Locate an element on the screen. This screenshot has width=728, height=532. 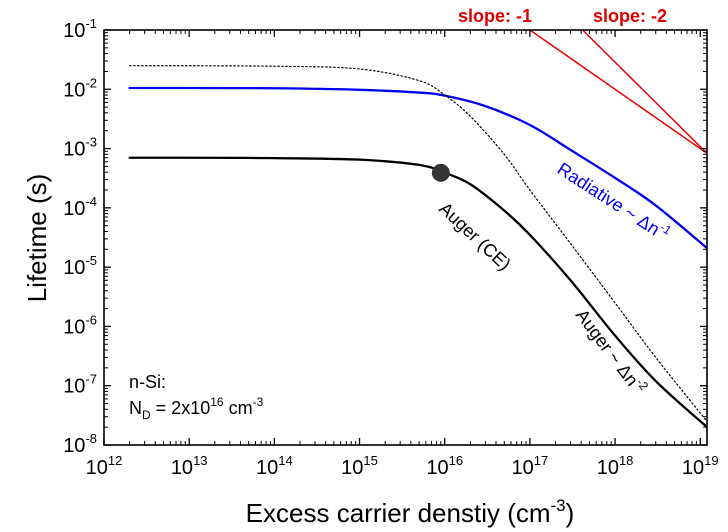
radiative-label: Radiative ~ Δn-1 is located at coordinates (614, 200).